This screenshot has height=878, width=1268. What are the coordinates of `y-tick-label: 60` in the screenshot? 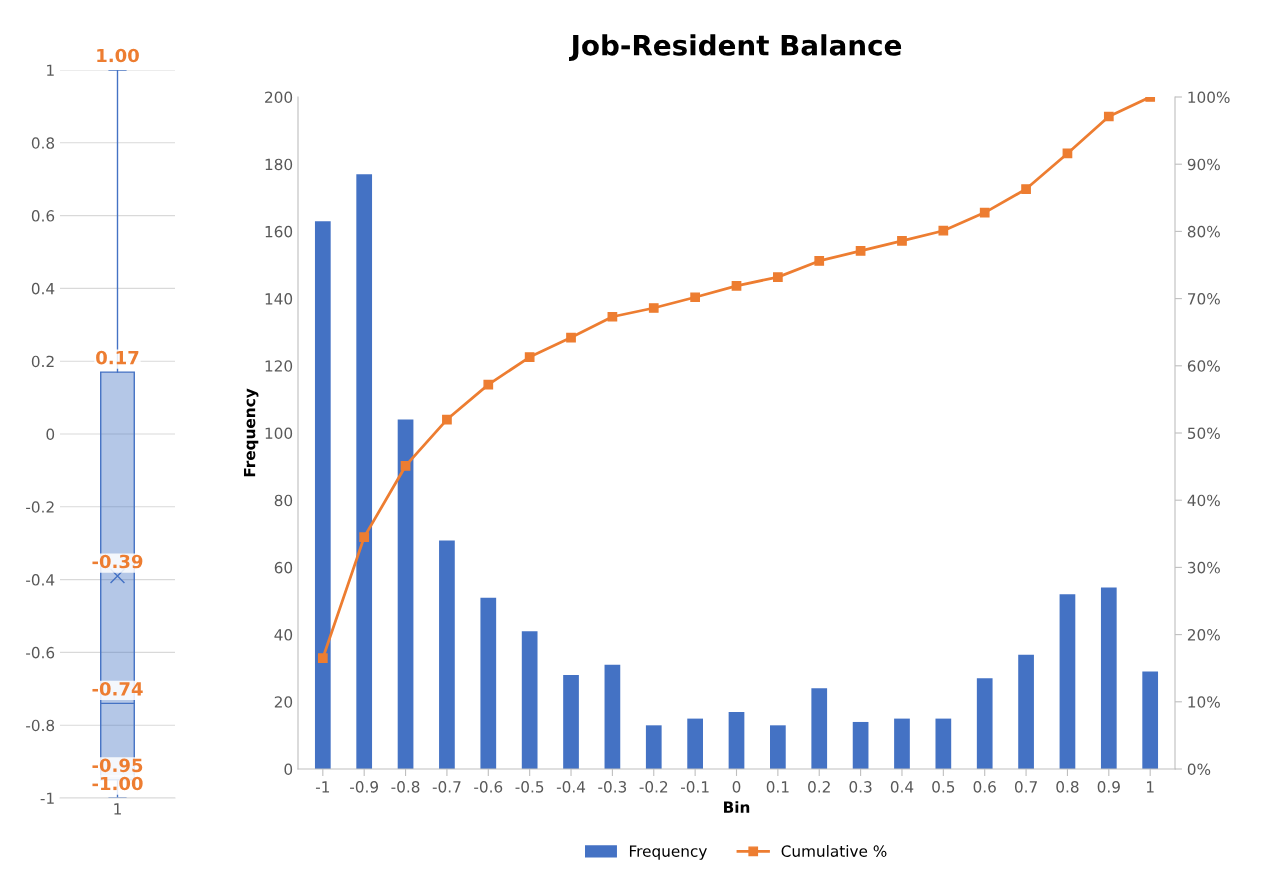 It's located at (283, 567).